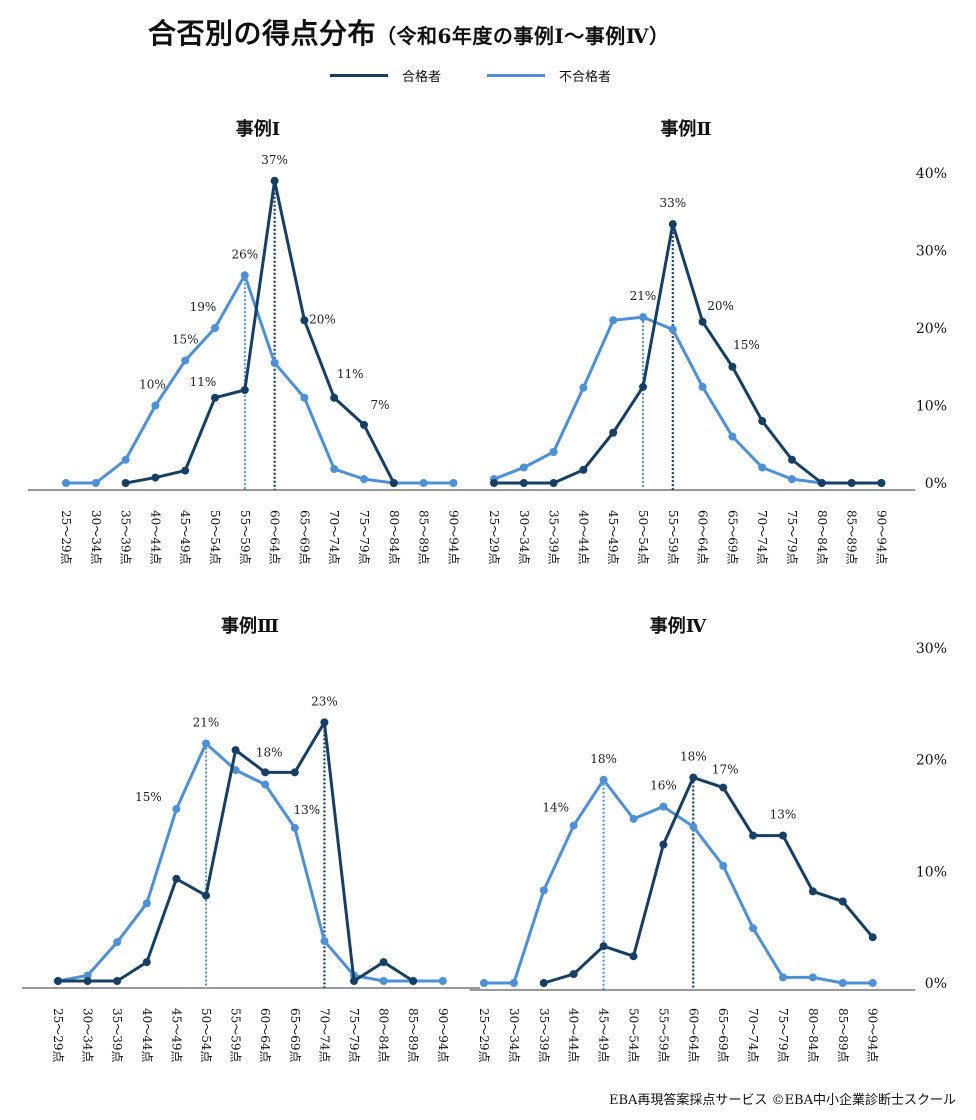  Describe the element at coordinates (215, 537) in the screenshot. I see `x-tick-label: 50～54点` at that location.